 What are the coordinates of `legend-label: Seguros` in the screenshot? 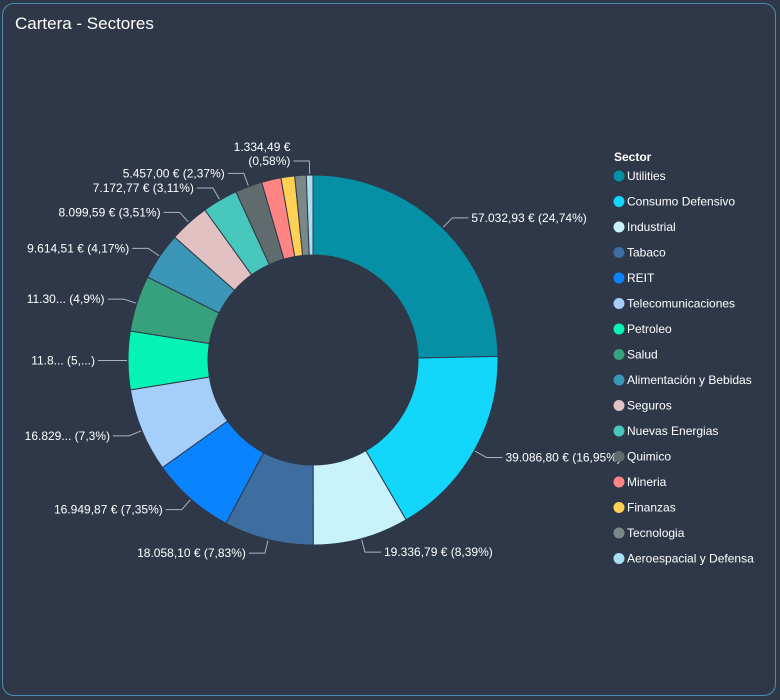 It's located at (649, 406).